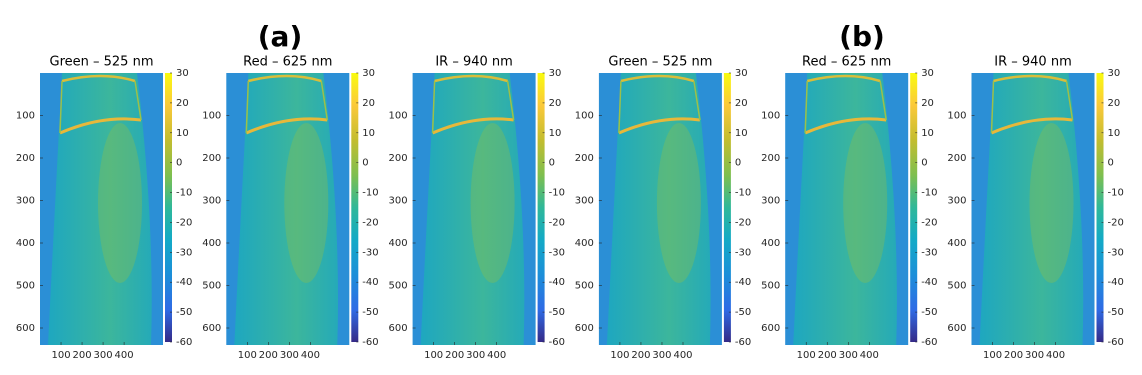 This screenshot has width=1142, height=375. I want to click on group-label: (b), so click(862, 36).